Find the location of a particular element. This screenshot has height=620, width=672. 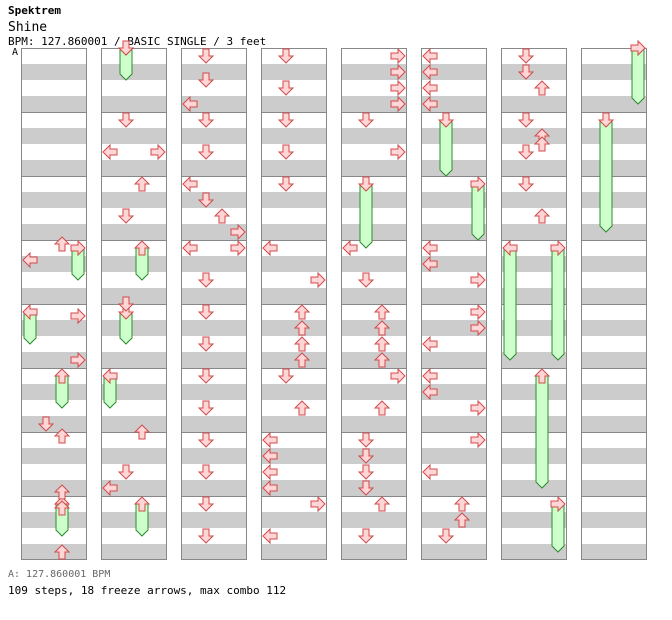

chart-meta: BPM: 127.860001 / BASIC SINGLE / 3 feet is located at coordinates (137, 41).